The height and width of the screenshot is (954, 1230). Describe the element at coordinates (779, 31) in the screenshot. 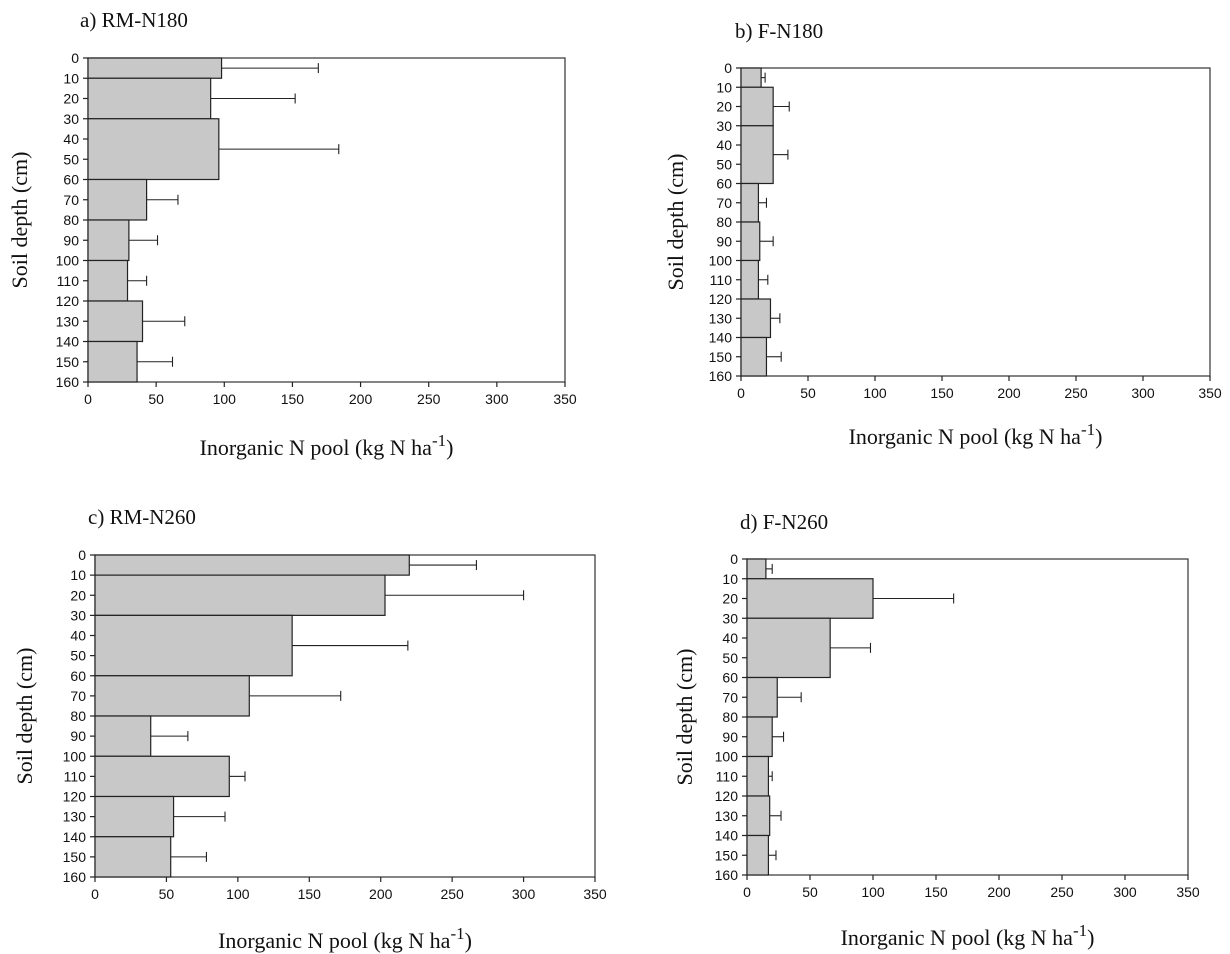

I see `panel-title: b) F-N180` at that location.